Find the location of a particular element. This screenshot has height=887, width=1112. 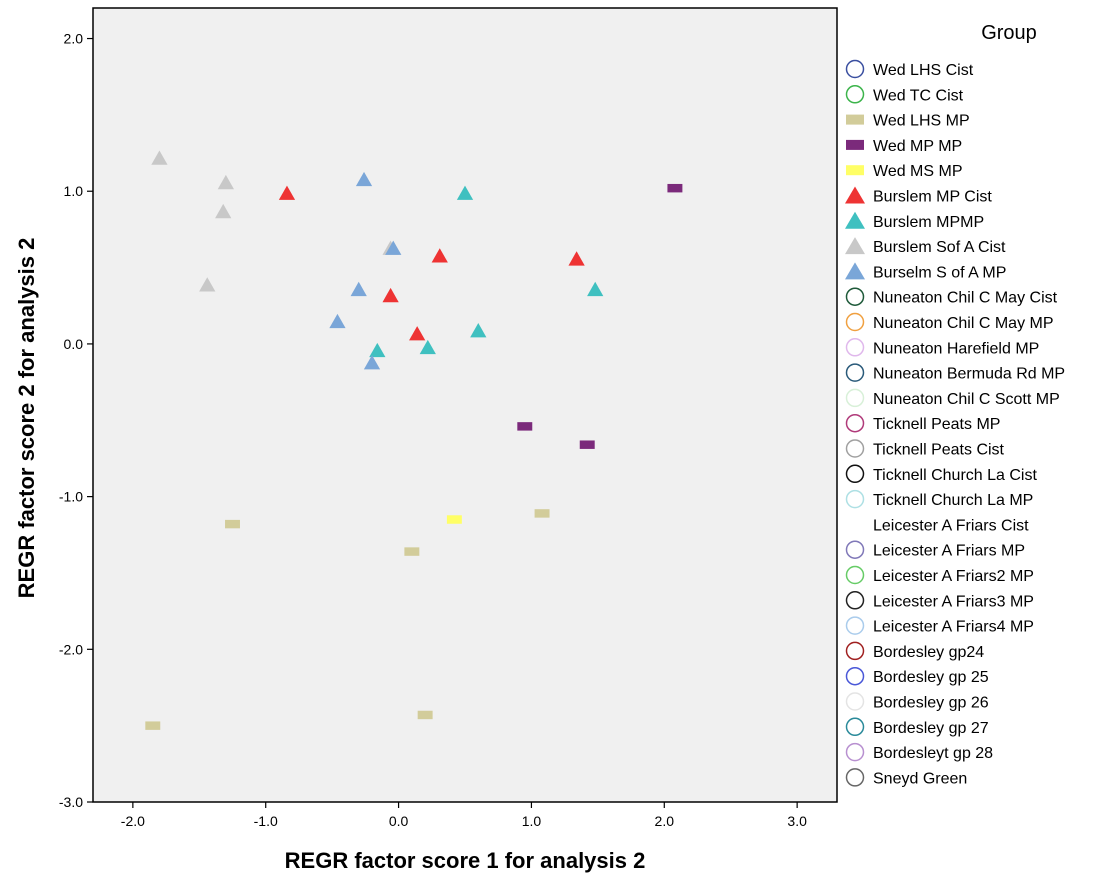

legend-item: Nuneaton Chil C May MP is located at coordinates (949, 322).